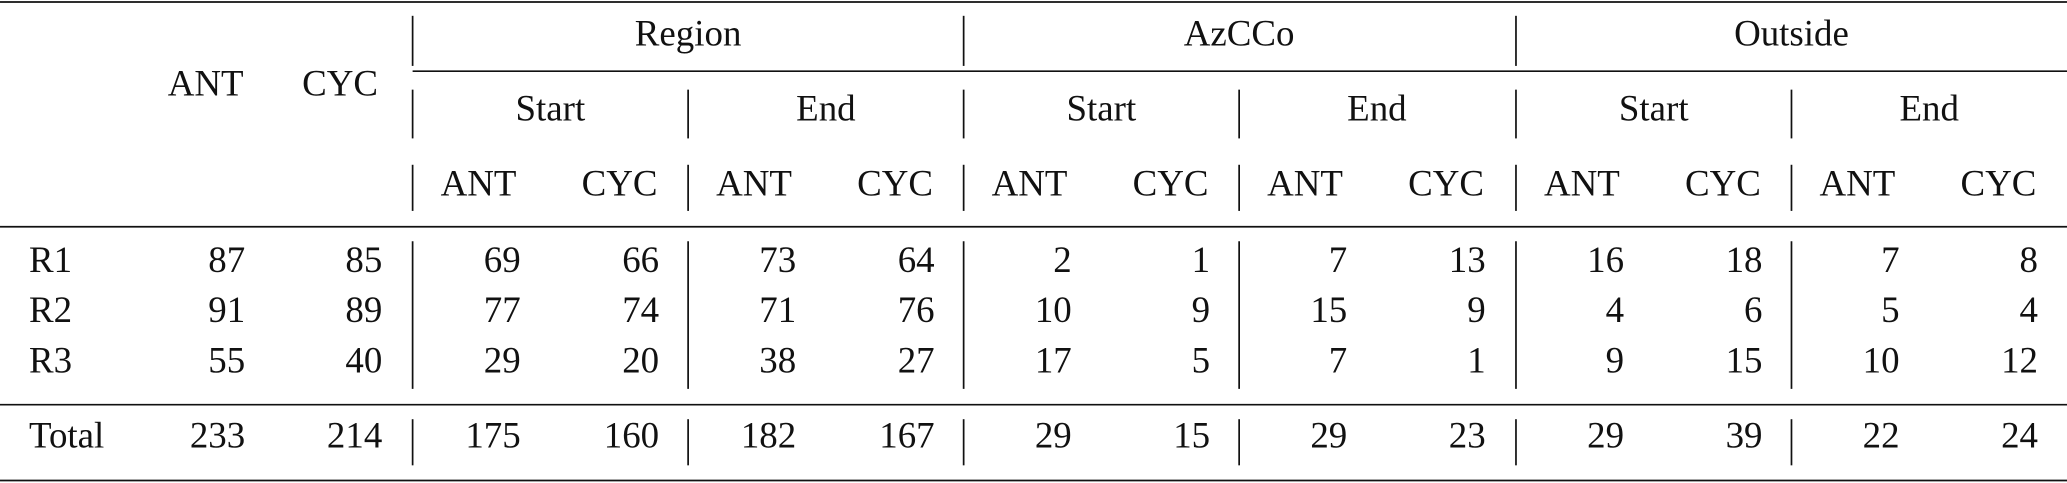 This screenshot has width=2067, height=483. I want to click on cell: 16, so click(1605, 259).